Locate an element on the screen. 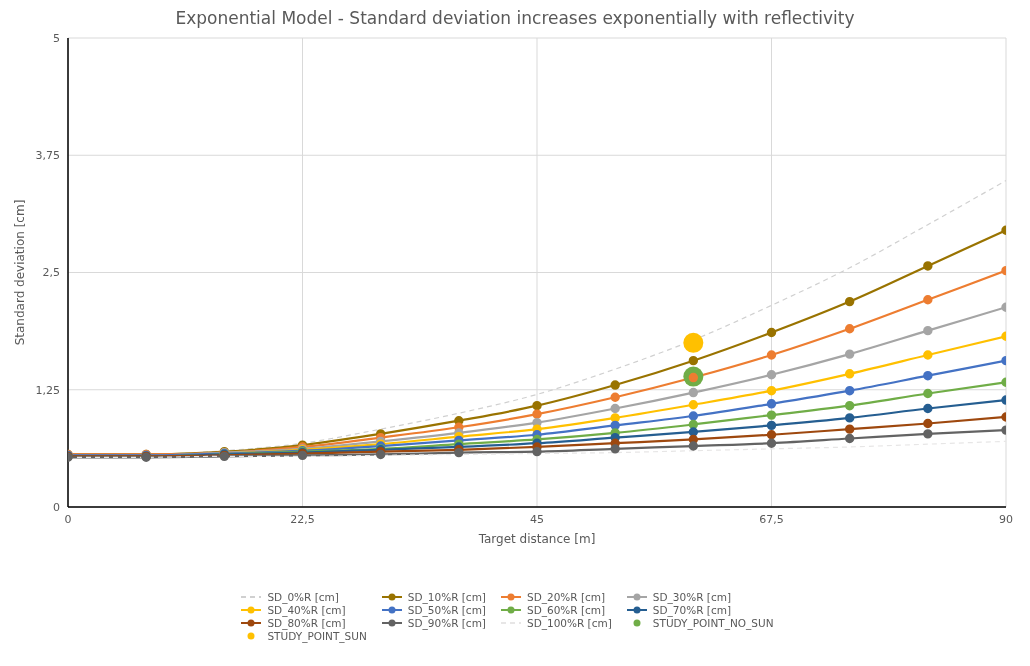 Image resolution: width=1030 pixels, height=666 pixels. x-tick-label: 67,5 is located at coordinates (771, 519).